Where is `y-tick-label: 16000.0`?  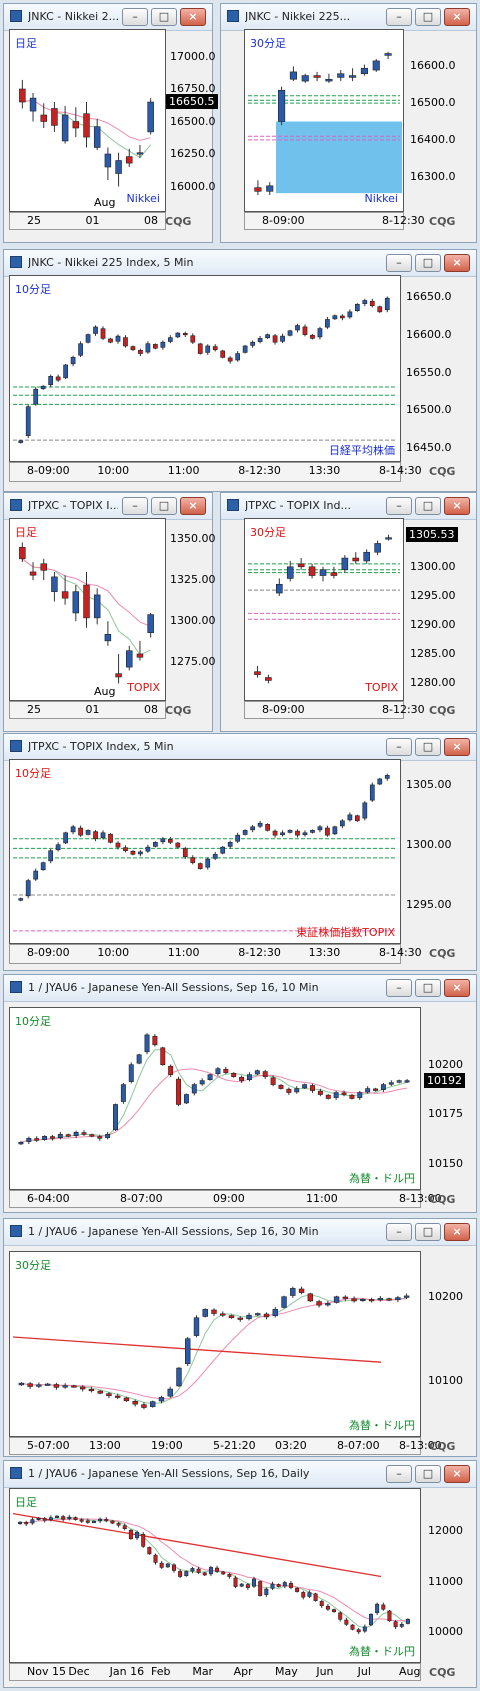
y-tick-label: 16000.0 is located at coordinates (193, 186).